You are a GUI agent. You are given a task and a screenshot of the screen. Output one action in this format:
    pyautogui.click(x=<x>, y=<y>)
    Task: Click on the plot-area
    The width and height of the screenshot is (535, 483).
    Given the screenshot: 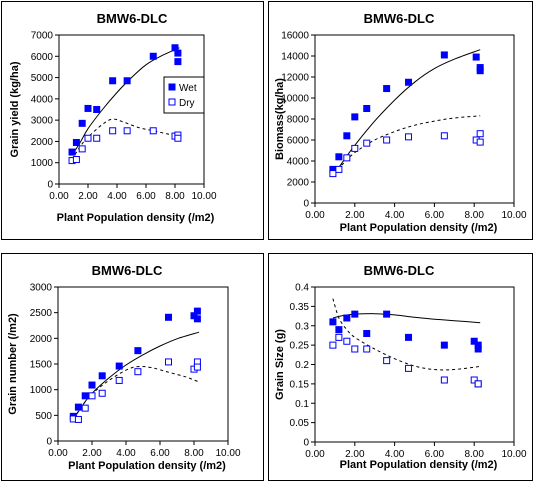 What is the action you would take?
    pyautogui.click(x=143, y=364)
    